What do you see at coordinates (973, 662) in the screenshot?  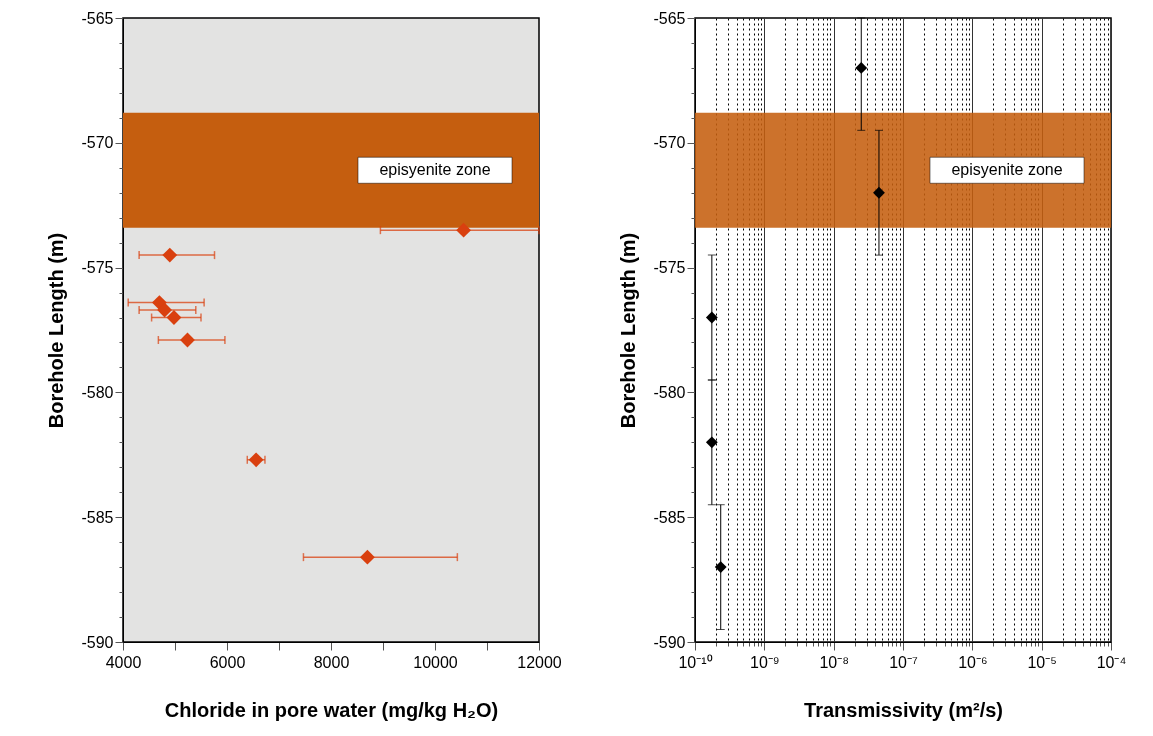 I see `x-tick-label: 10⁻⁶` at bounding box center [973, 662].